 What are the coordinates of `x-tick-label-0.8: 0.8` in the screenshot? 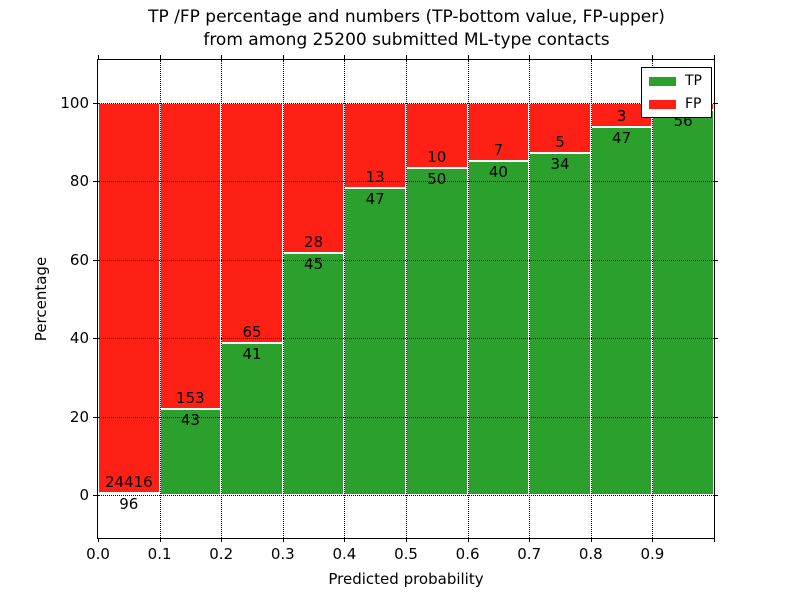 It's located at (590, 554).